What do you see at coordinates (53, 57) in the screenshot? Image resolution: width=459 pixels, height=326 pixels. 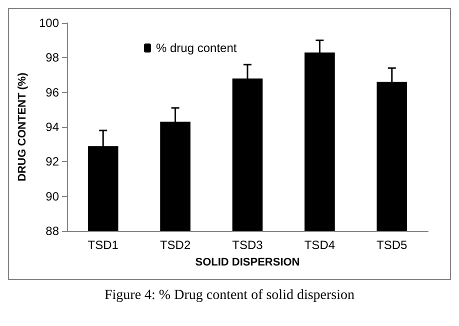 I see `y-tick-label: 98` at bounding box center [53, 57].